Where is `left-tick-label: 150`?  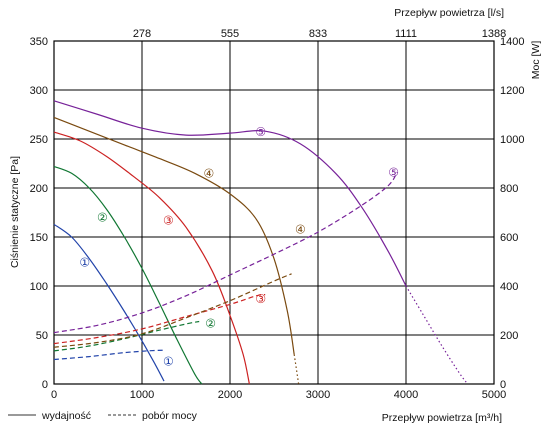 left-tick-label: 150 is located at coordinates (39, 238).